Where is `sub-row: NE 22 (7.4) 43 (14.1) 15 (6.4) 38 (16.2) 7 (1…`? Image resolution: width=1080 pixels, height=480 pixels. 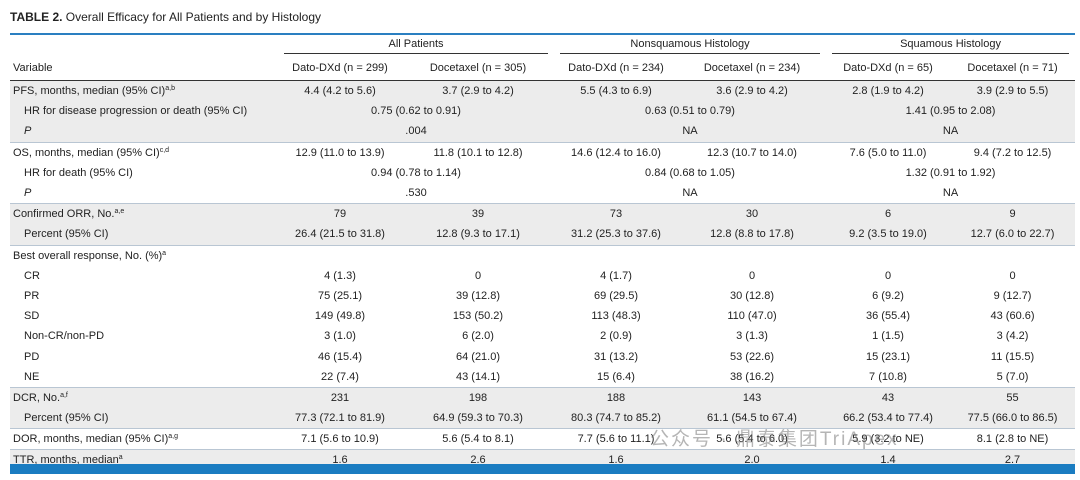 sub-row: NE 22 (7.4) 43 (14.1) 15 (6.4) 38 (16.2) 7 (1… is located at coordinates (542, 377).